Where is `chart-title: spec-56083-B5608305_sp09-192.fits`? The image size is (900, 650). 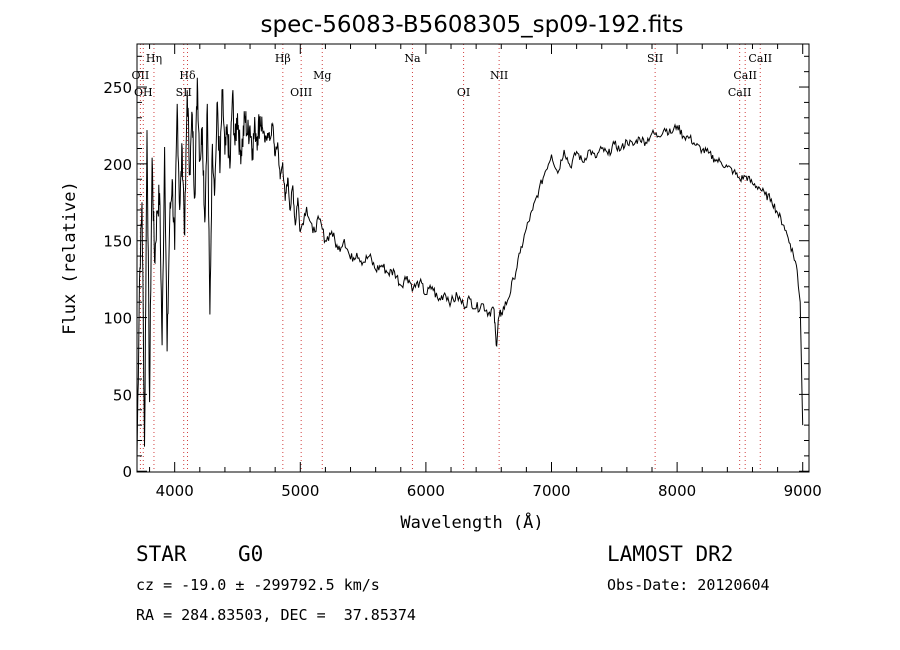
chart-title: spec-56083-B5608305_sp09-192.fits is located at coordinates (472, 25).